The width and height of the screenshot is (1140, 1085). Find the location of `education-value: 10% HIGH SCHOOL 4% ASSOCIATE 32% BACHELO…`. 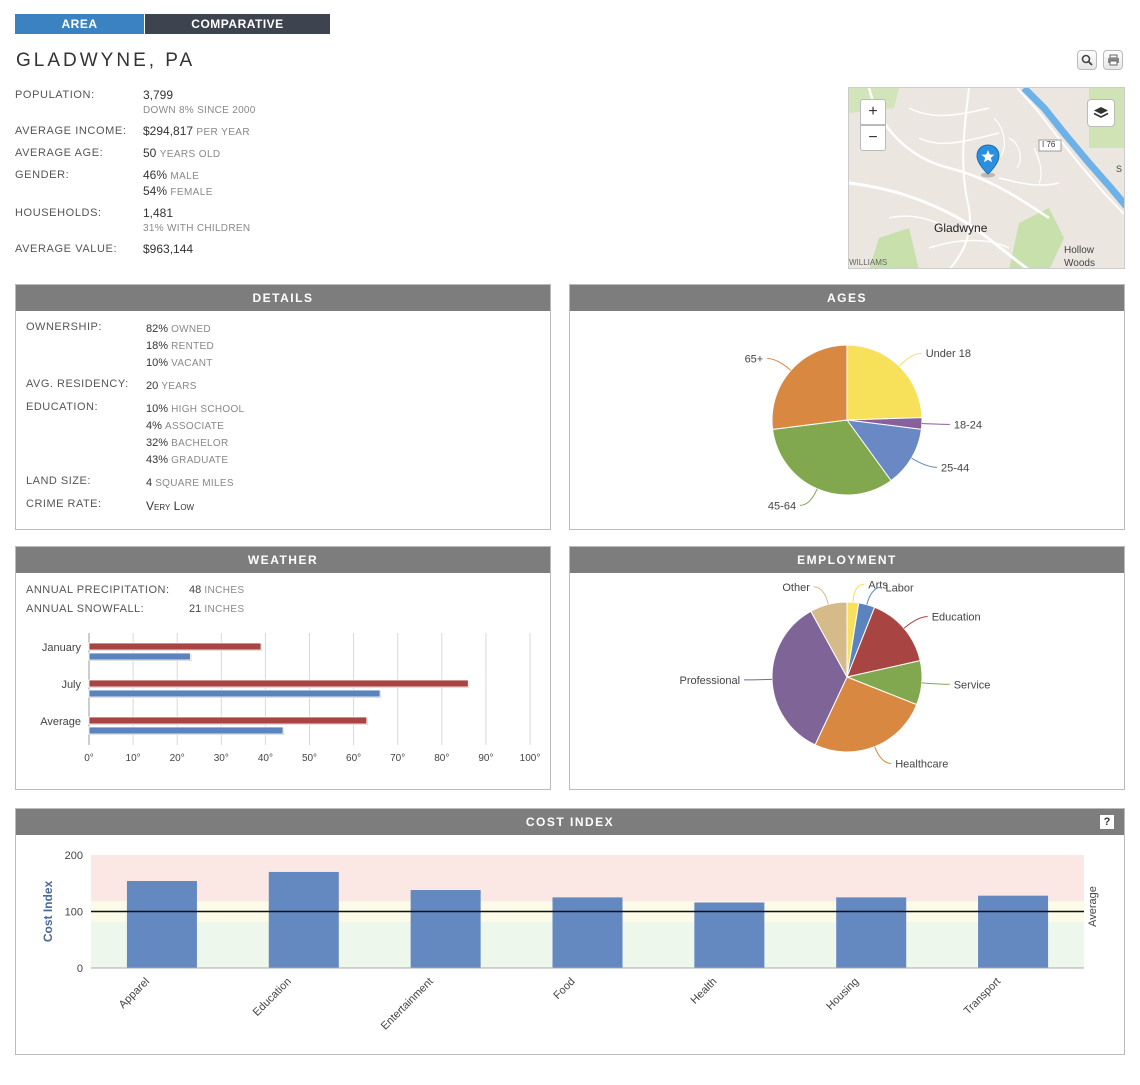

education-value: 10% HIGH SCHOOL 4% ASSOCIATE 32% BACHELO… is located at coordinates (195, 435).